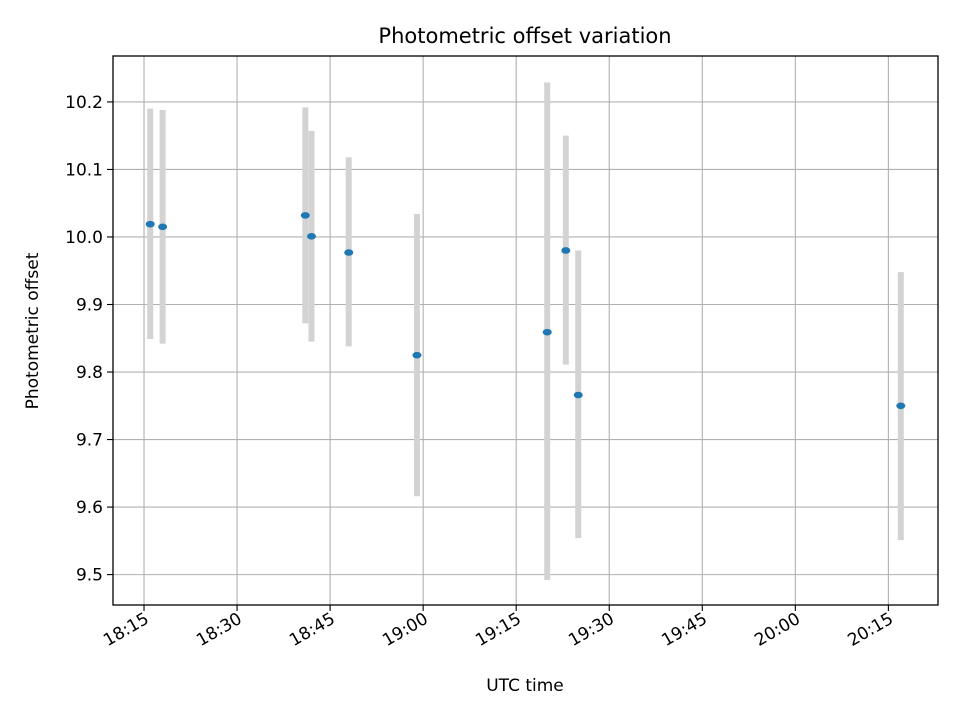 The width and height of the screenshot is (960, 720). What do you see at coordinates (33, 330) in the screenshot?
I see `y-axis-label: Photometric offset` at bounding box center [33, 330].